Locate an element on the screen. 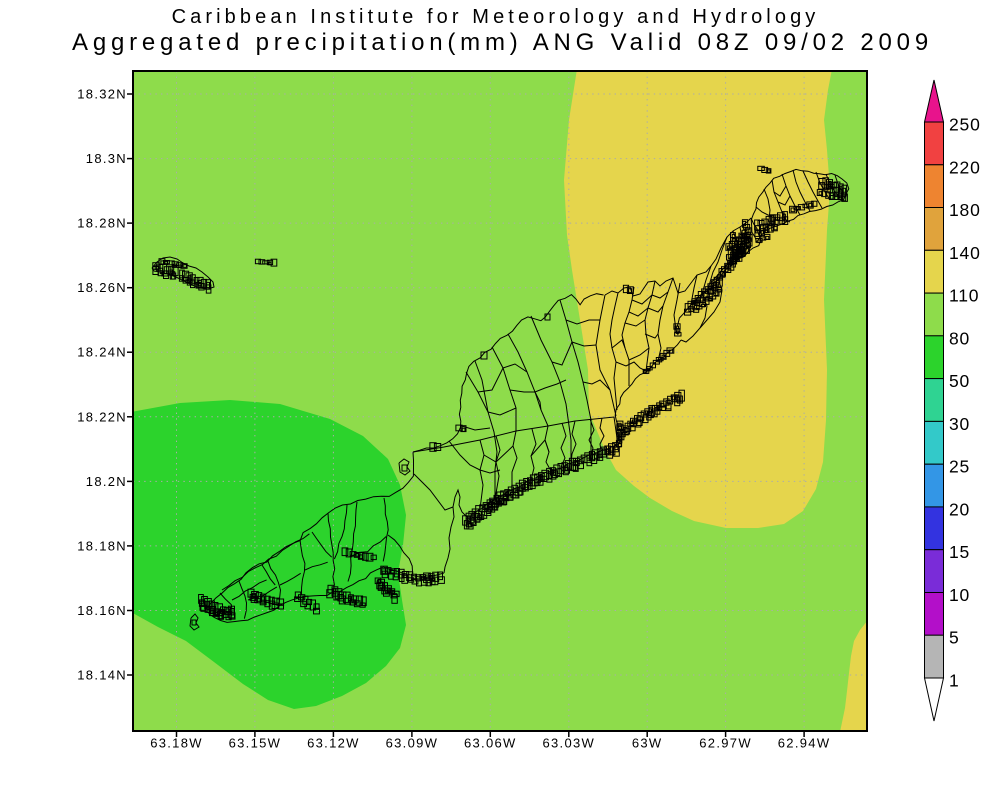  svg-text: 18.3N is located at coordinates (106, 158).